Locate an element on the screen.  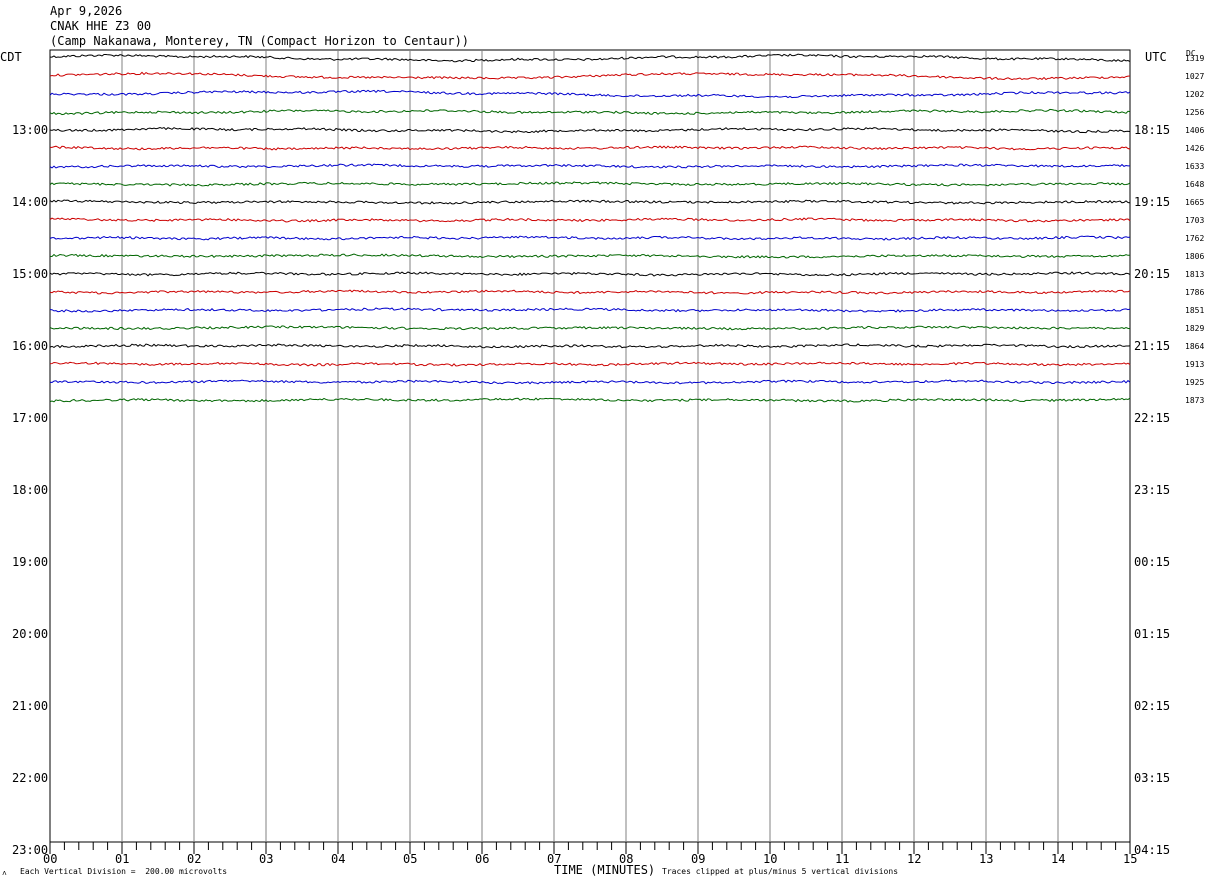
left-hour-label: 17:00 is located at coordinates (30, 418).